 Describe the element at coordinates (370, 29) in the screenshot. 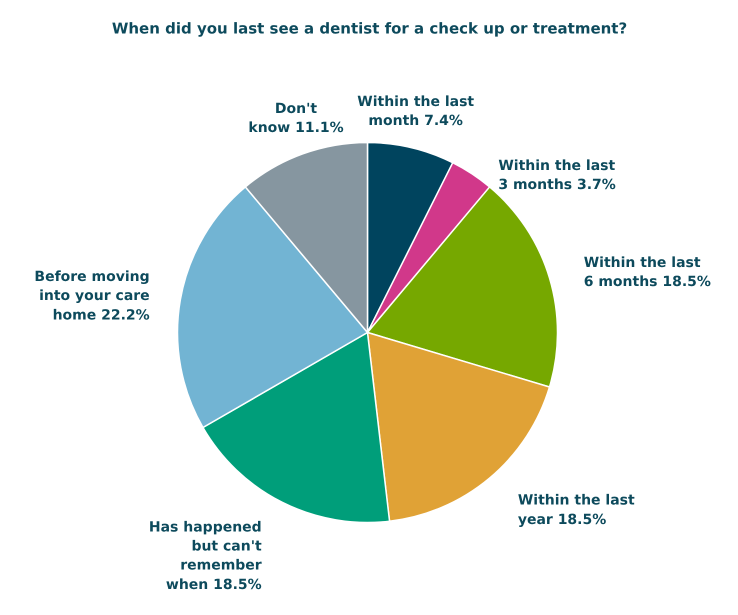

I see `chart-title: When did you last see a dentist for a check up or treatment?` at that location.